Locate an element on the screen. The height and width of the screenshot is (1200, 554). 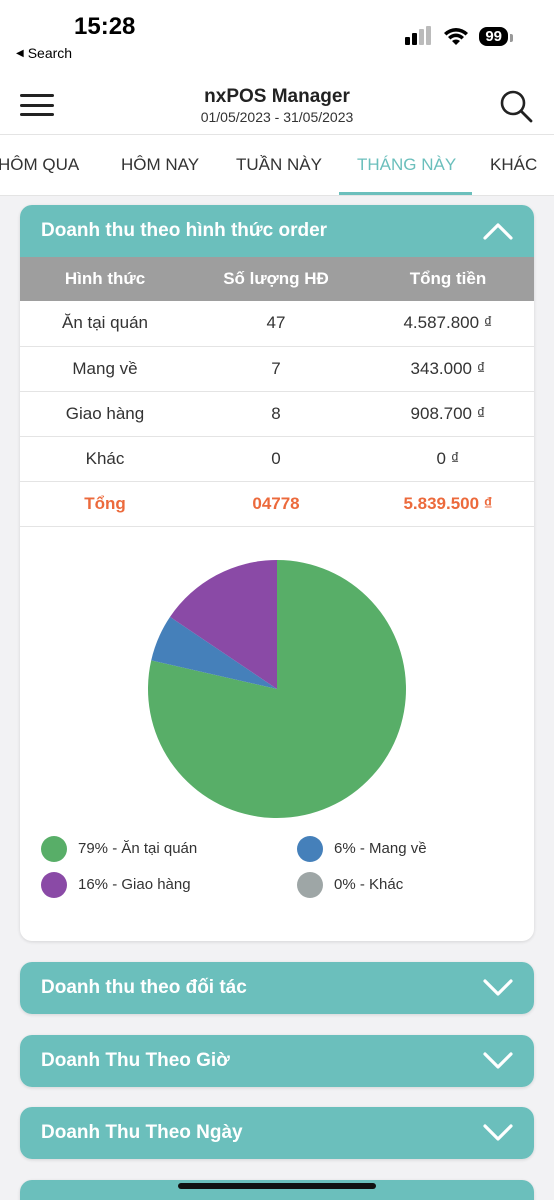
row-amount: 0 ₫ is located at coordinates (448, 459).